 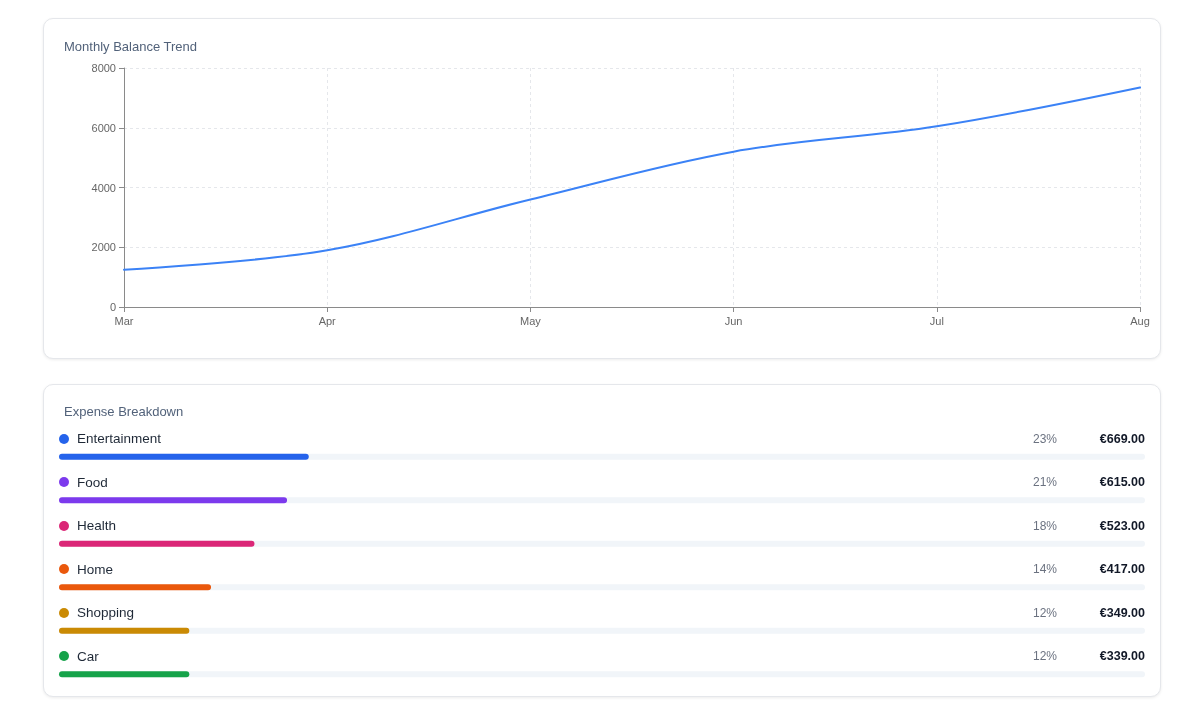 I want to click on y-tick-label: Entertainment, so click(x=119, y=439).